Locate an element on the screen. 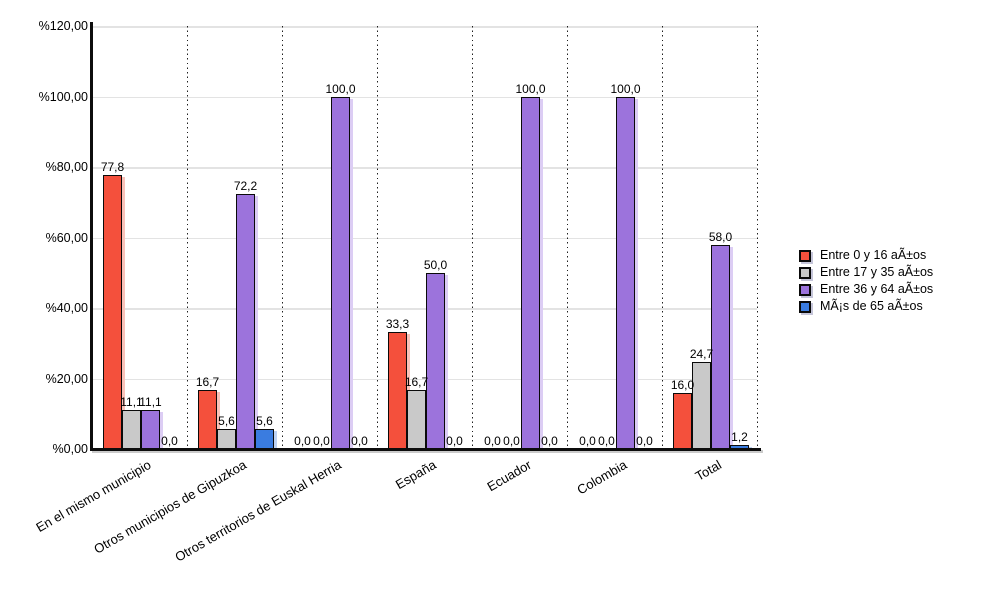 The width and height of the screenshot is (1000, 600). x-category-label: Colombia is located at coordinates (601, 477).